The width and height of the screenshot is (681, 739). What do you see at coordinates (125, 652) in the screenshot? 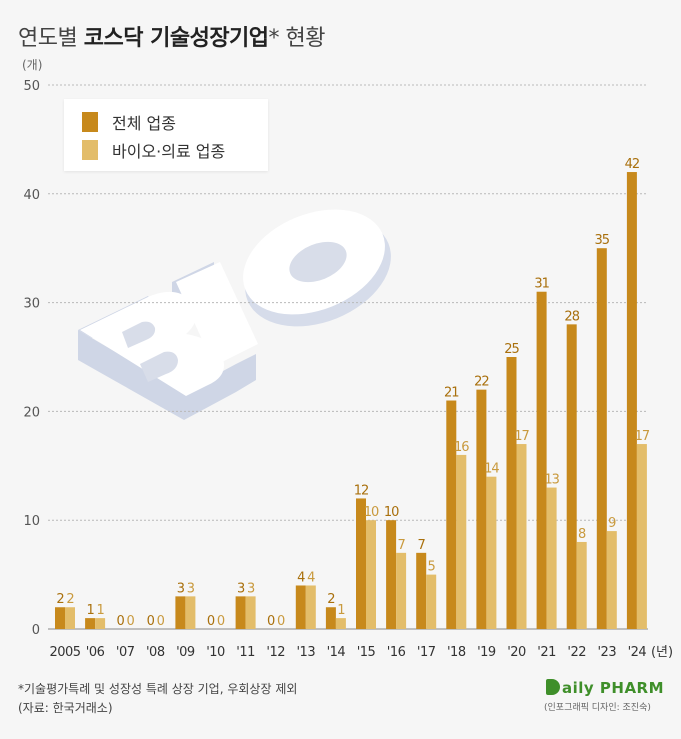
I see `x-tick-label: '07` at bounding box center [125, 652].